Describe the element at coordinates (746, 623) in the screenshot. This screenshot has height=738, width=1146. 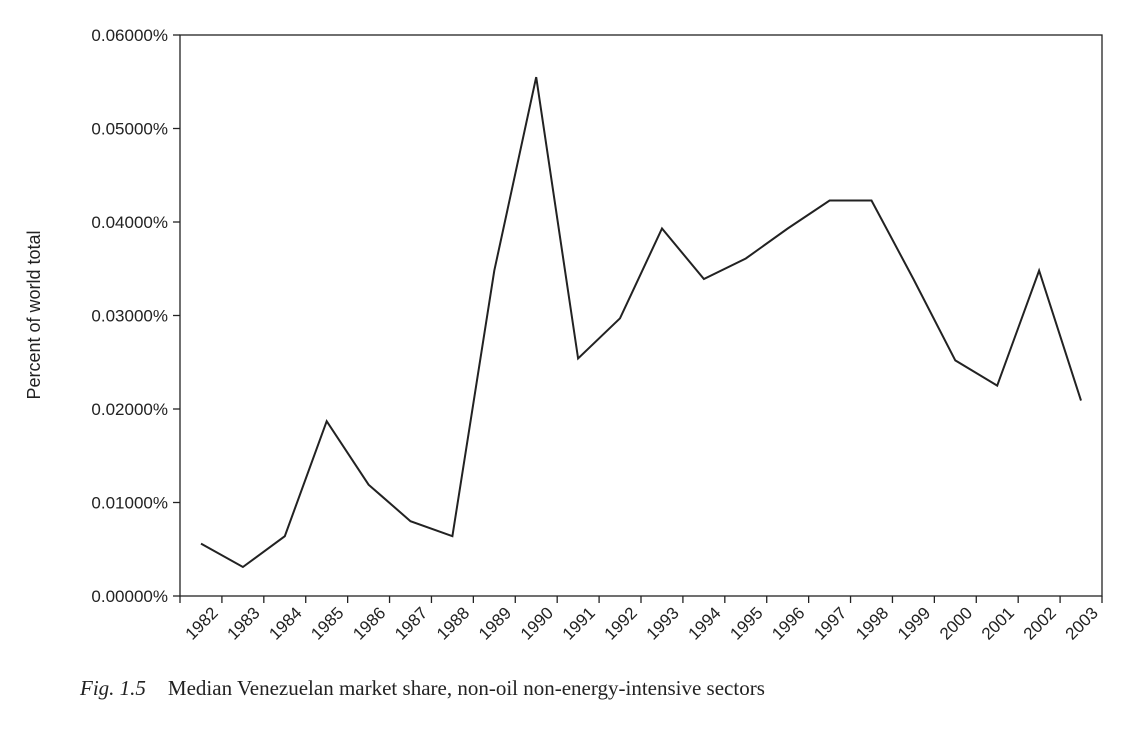
I see `x-tick-label: 1995` at that location.